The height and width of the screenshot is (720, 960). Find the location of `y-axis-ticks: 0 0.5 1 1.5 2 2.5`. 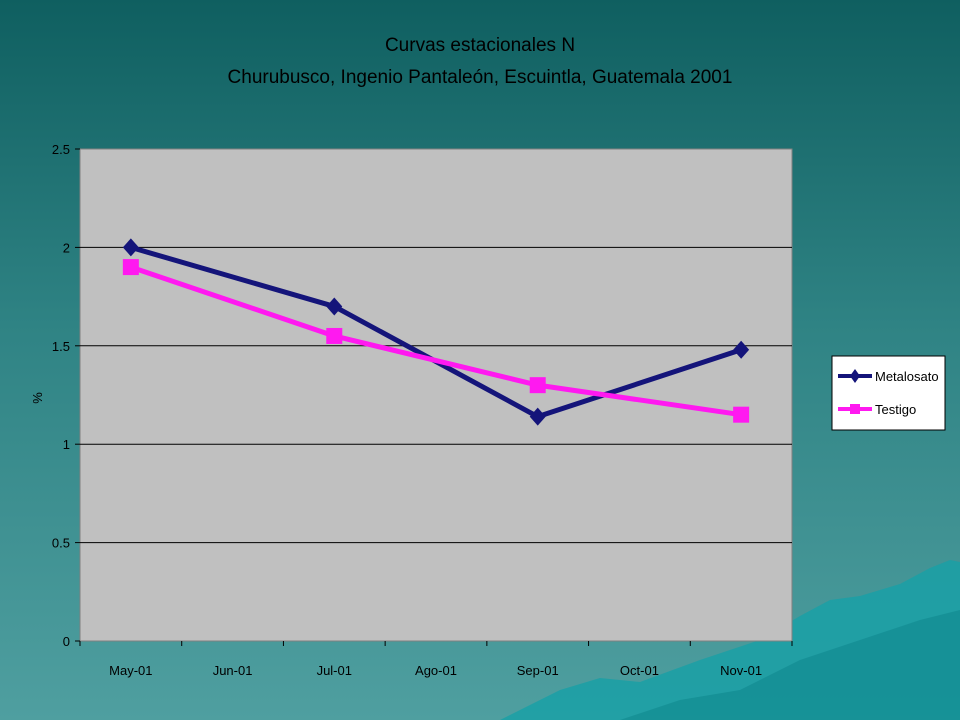

y-axis-ticks: 0 0.5 1 1.5 2 2.5 is located at coordinates (66, 395).